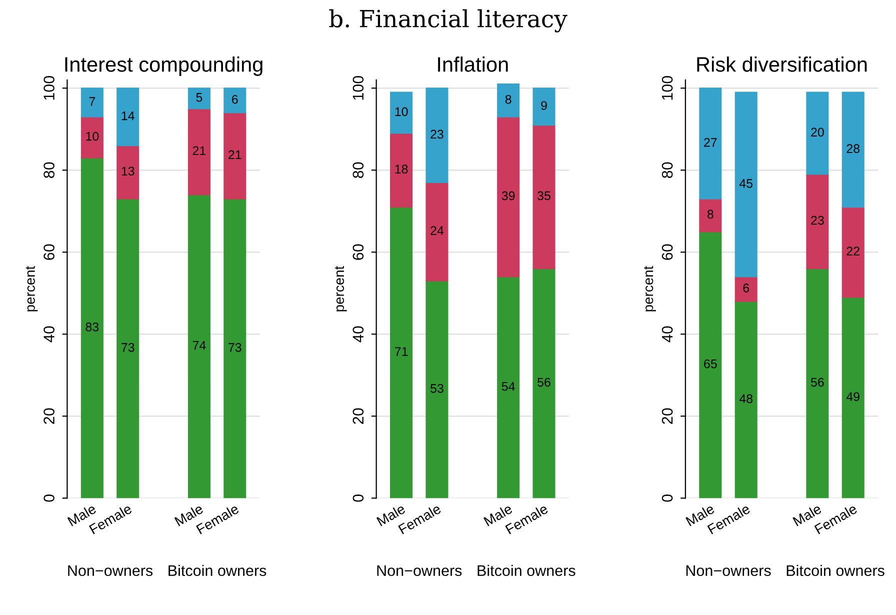 This screenshot has height=615, width=896. I want to click on chart-title: Risk diversification, so click(782, 64).